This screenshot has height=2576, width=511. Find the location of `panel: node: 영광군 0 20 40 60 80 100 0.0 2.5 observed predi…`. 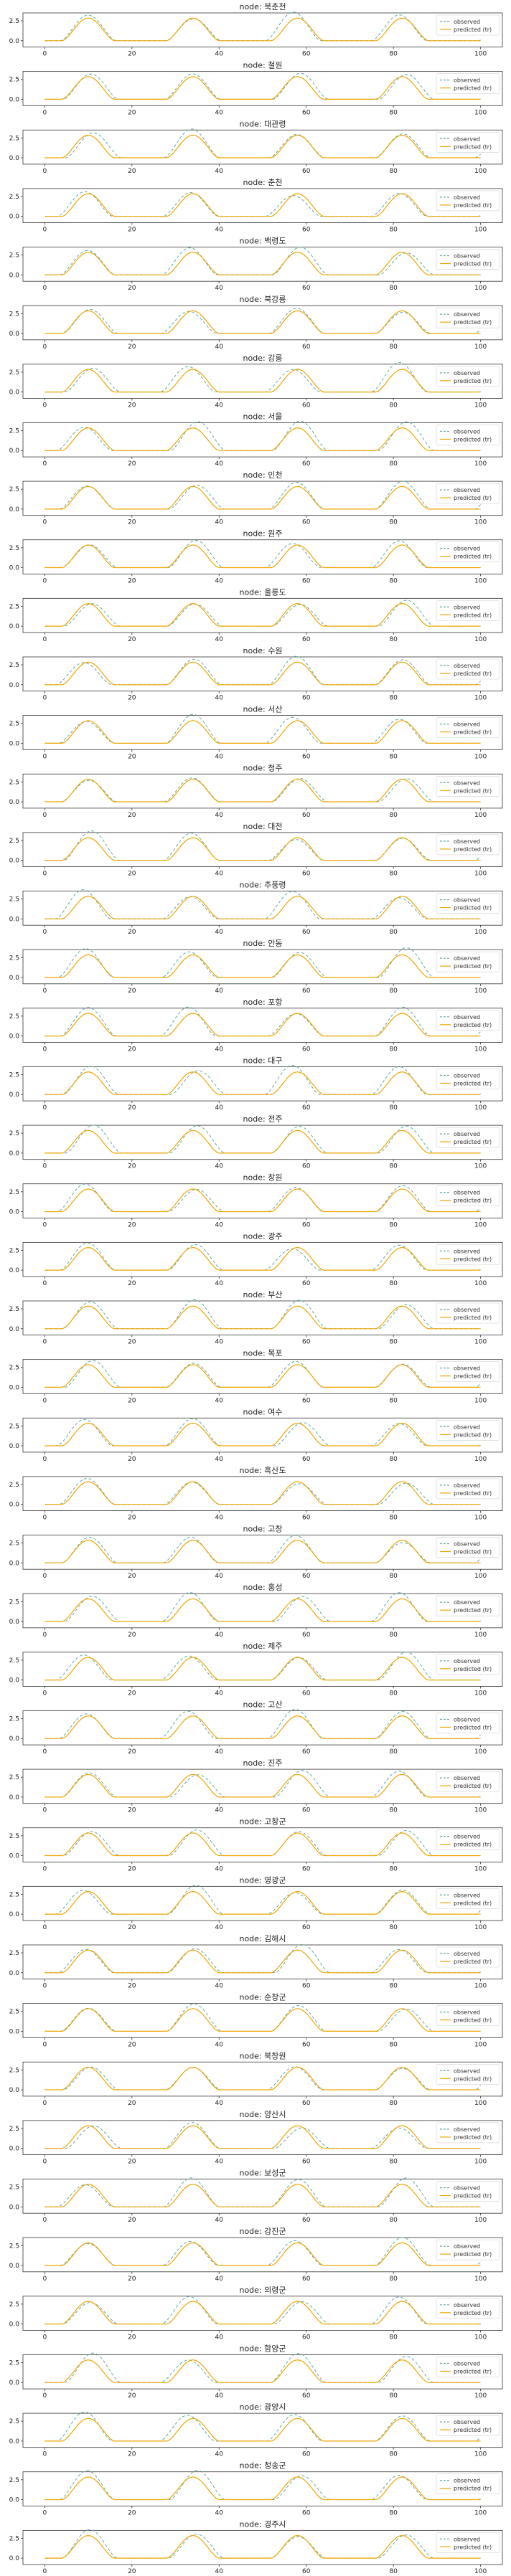

panel: node: 영광군 0 20 40 60 80 100 0.0 2.5 observed predi… is located at coordinates (256, 1903).